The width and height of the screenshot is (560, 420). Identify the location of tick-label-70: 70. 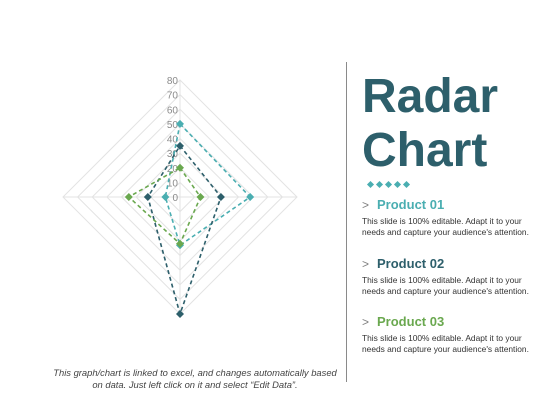
(173, 96).